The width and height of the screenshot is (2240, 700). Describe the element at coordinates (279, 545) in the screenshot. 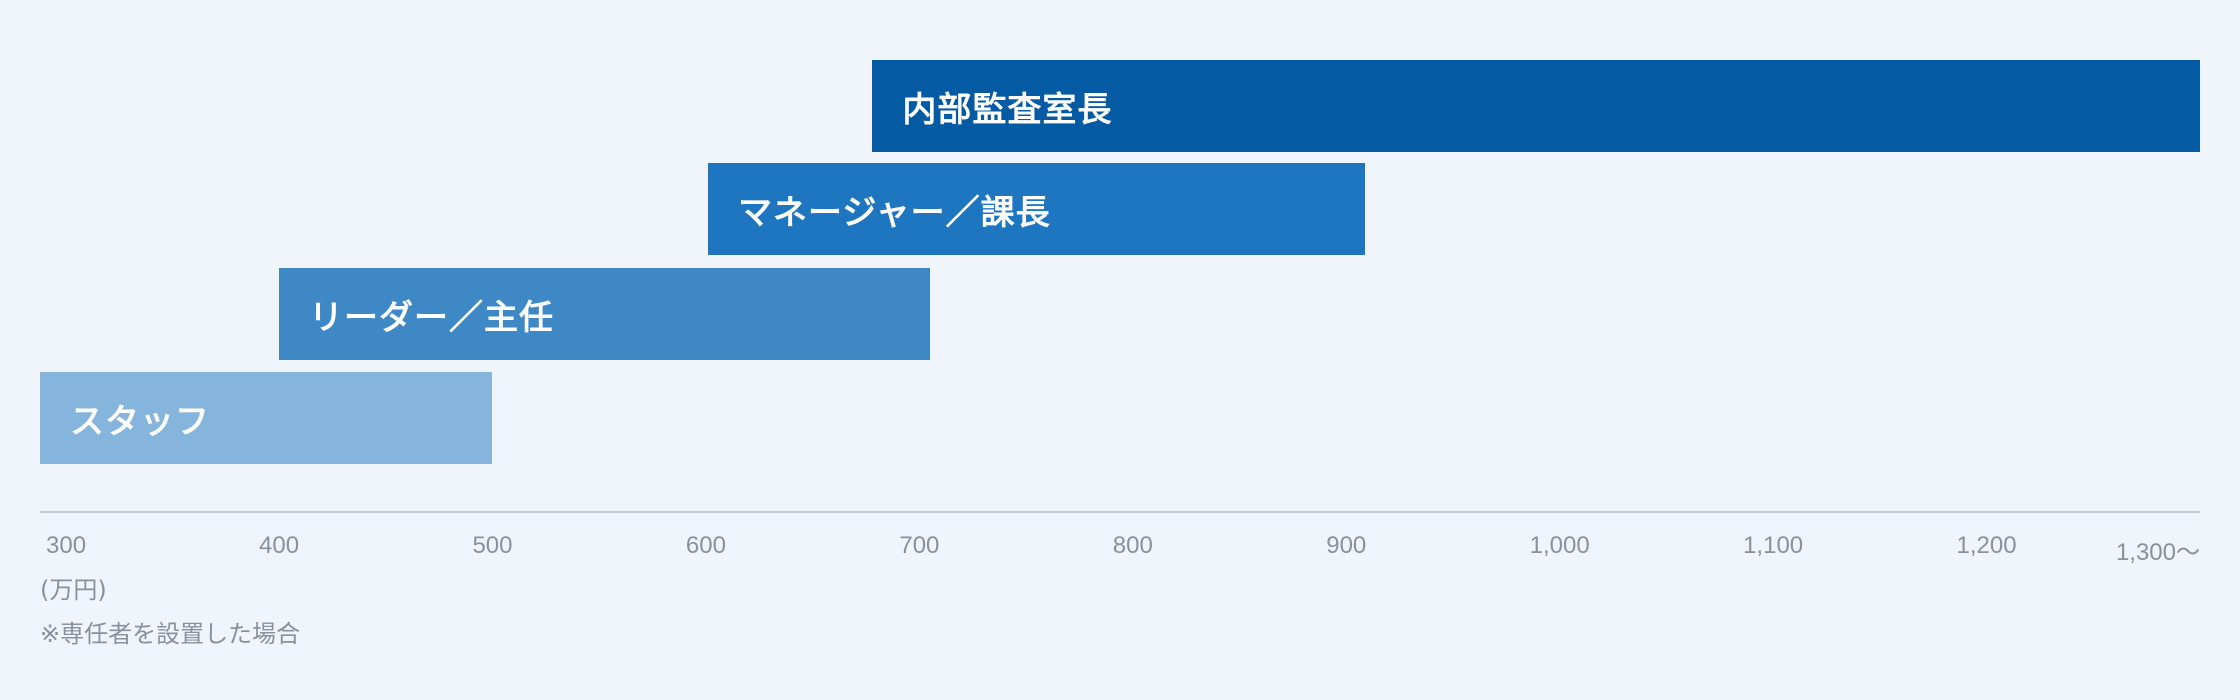

I see `x-tick-label: 400` at that location.